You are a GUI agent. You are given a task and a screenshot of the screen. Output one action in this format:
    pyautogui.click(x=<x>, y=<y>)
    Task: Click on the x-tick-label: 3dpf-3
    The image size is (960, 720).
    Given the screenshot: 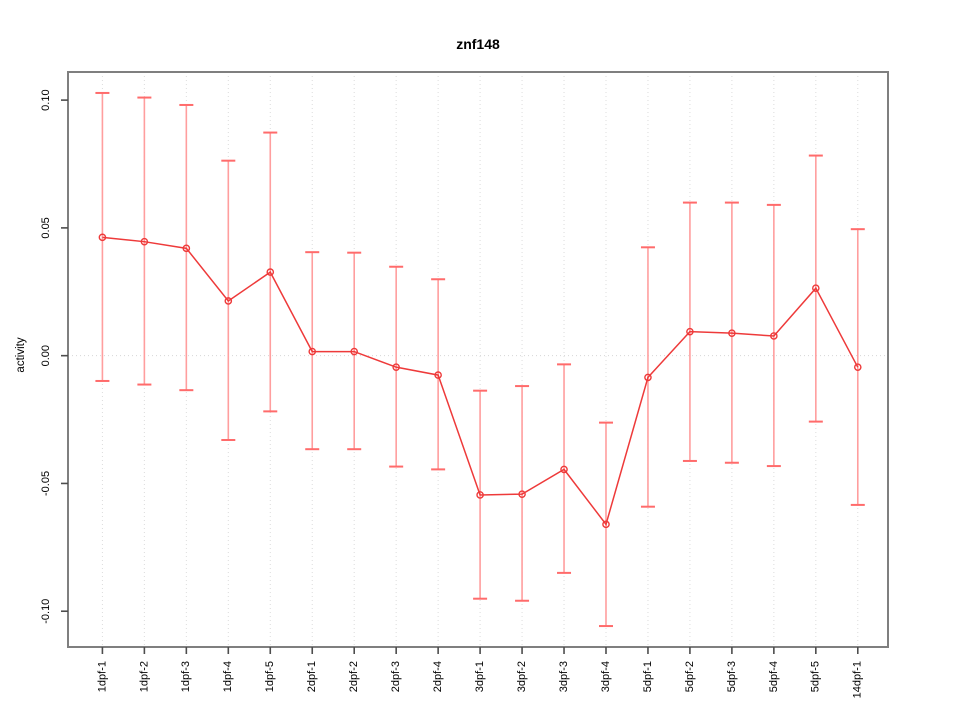 What is the action you would take?
    pyautogui.click(x=564, y=676)
    